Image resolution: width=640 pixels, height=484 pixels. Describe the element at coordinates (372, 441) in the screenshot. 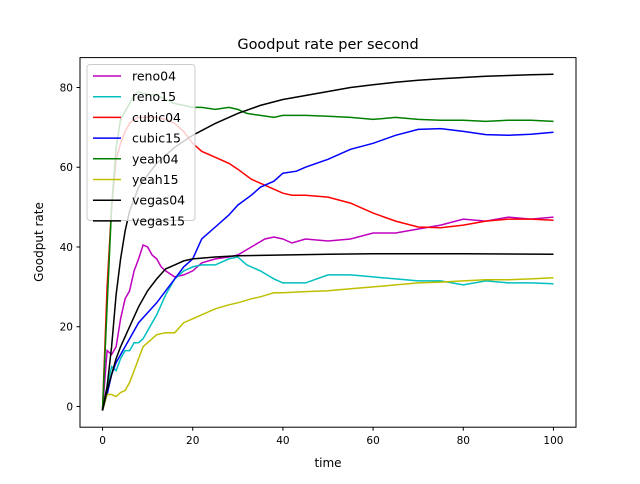

I see `x-tick-label: 60` at that location.